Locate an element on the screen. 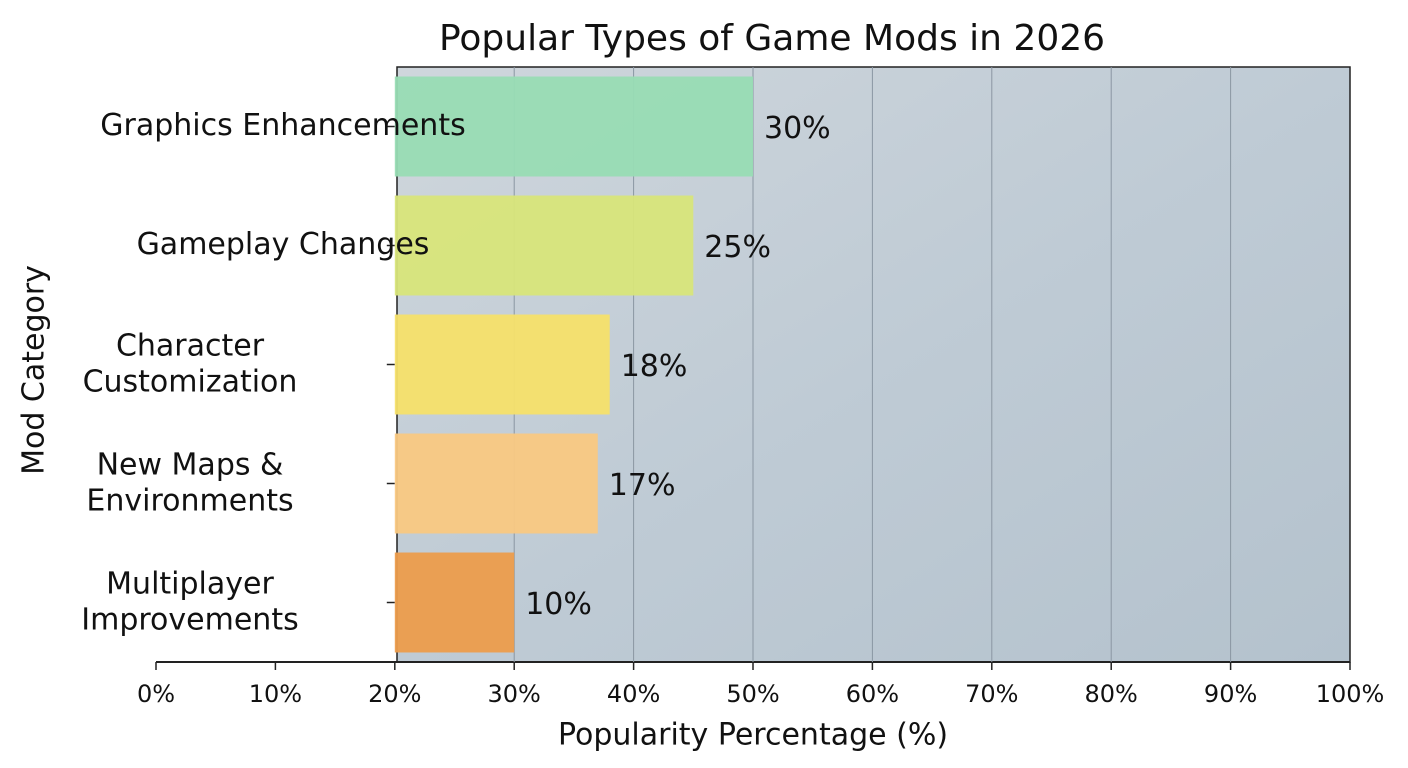  y-tick-label: New Maps & Environments is located at coordinates (189, 482).